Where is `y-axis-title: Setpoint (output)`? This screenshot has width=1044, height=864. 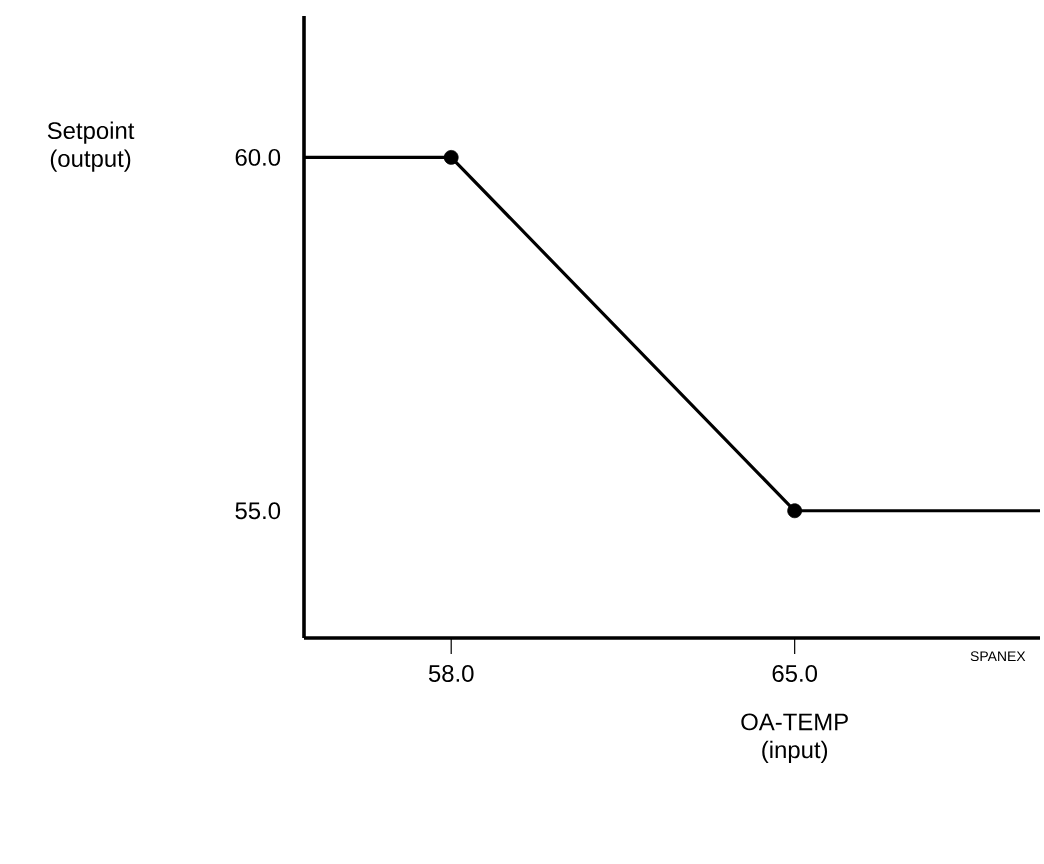
y-axis-title: Setpoint (output) is located at coordinates (91, 146).